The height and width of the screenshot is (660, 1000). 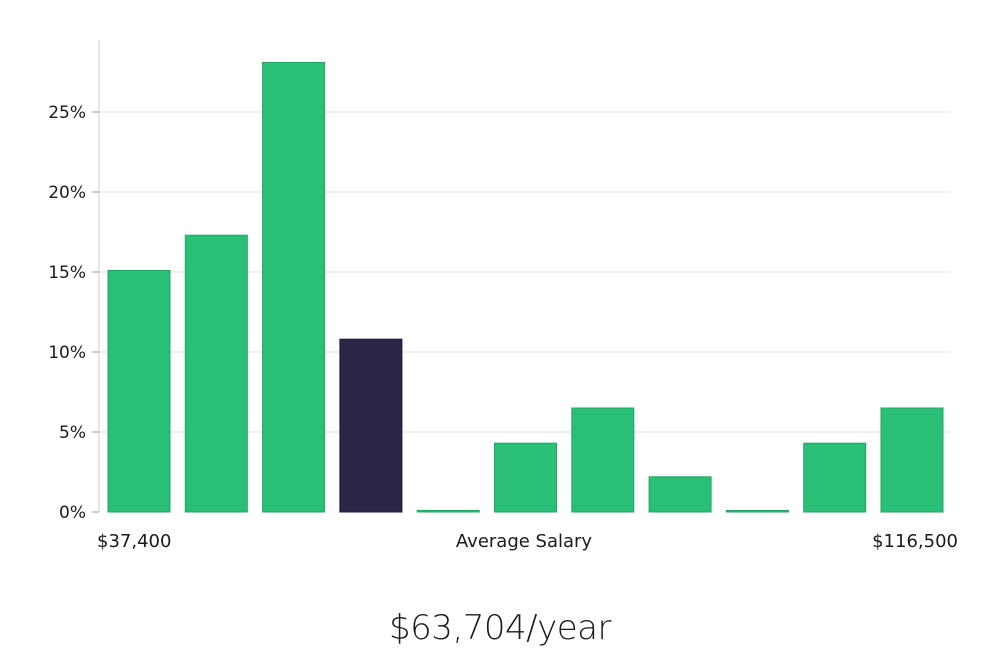 What do you see at coordinates (371, 425) in the screenshot?
I see `bar-highlighted` at bounding box center [371, 425].